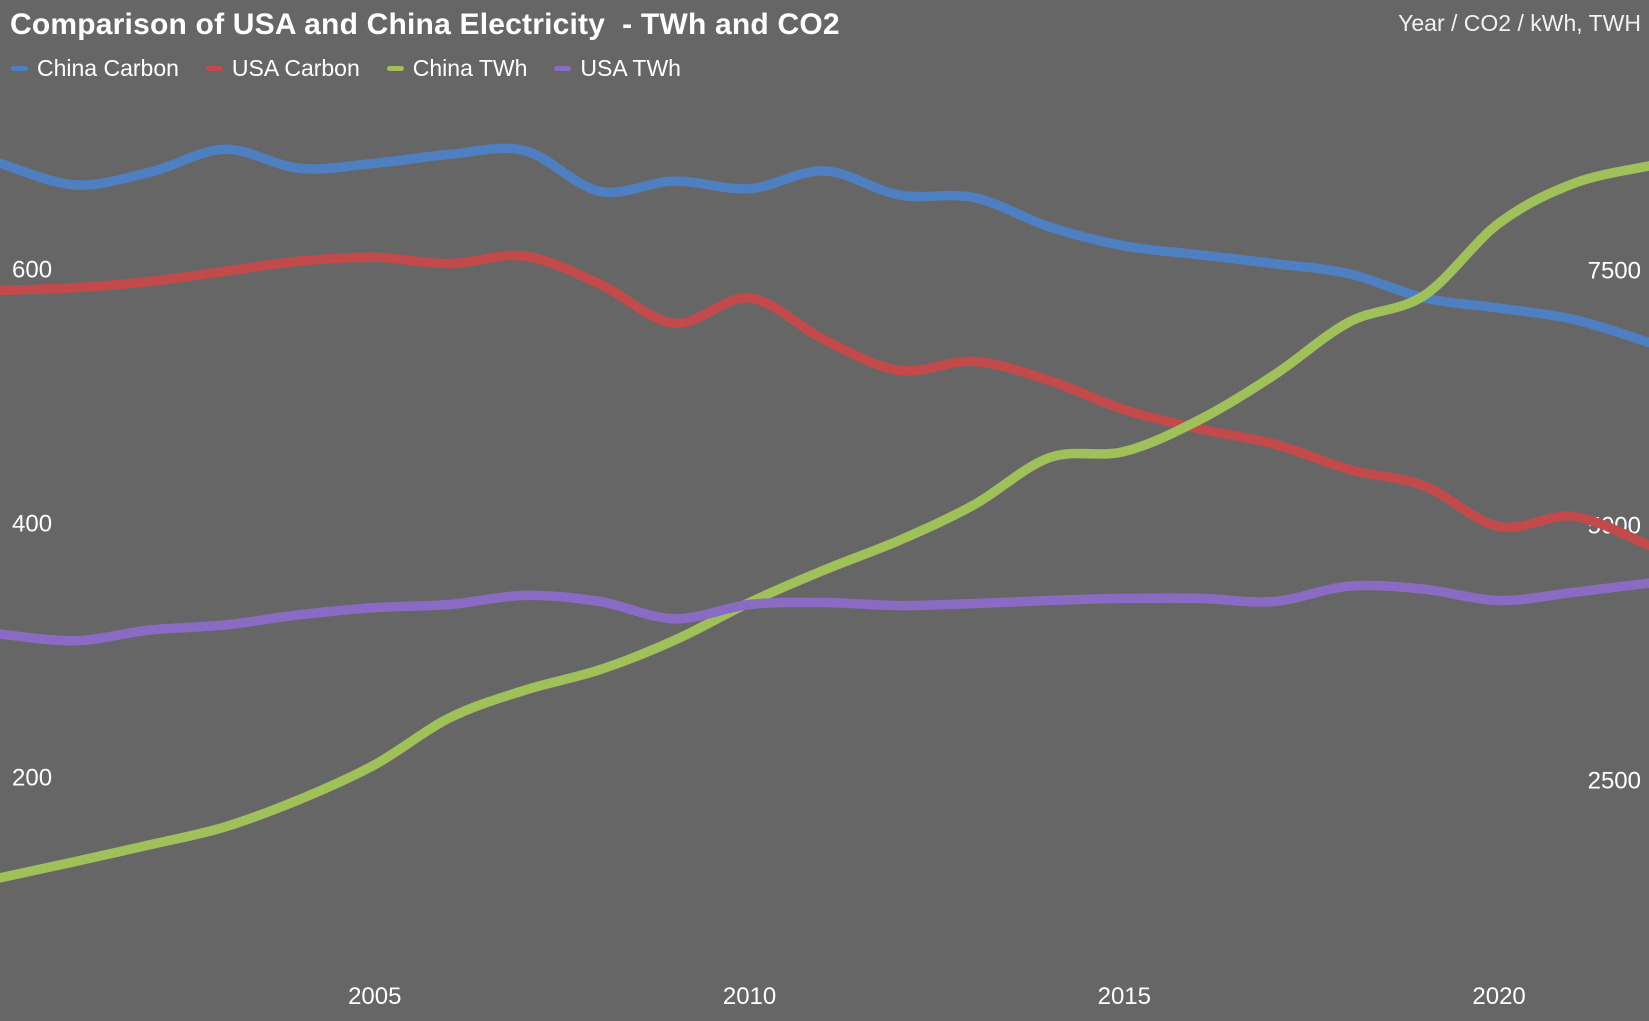 This screenshot has width=1649, height=1021. Describe the element at coordinates (395, 68) in the screenshot. I see `legend-swatch-china-twh` at that location.